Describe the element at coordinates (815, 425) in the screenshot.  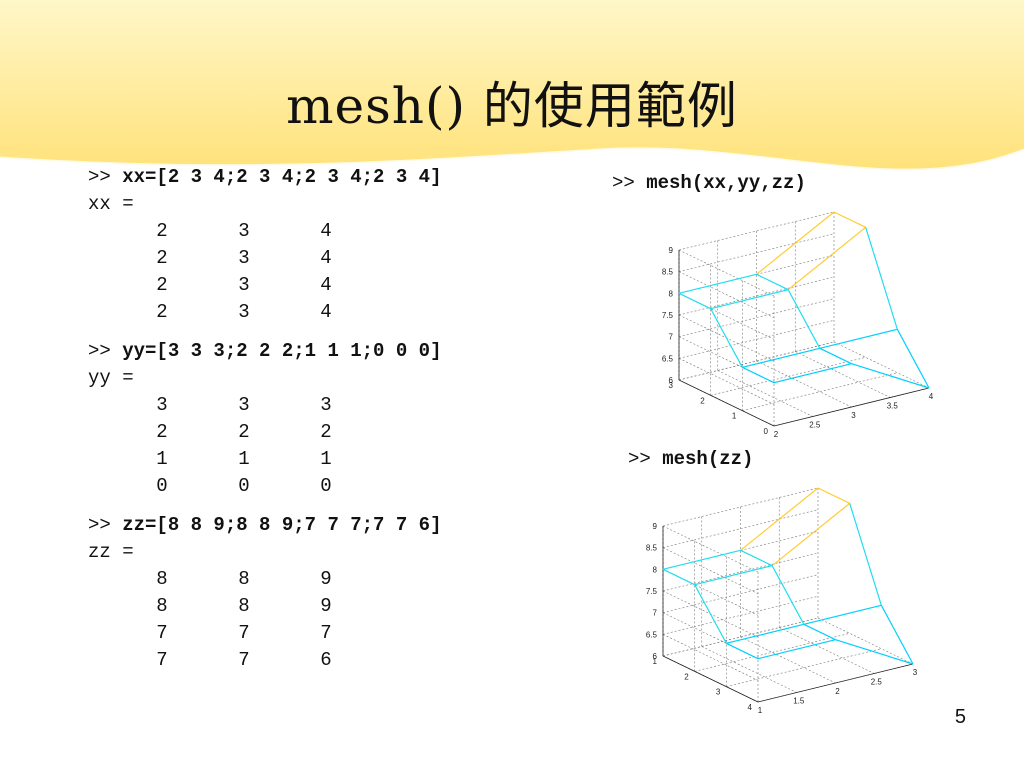
I see `x-tick-label: 2.5` at that location.